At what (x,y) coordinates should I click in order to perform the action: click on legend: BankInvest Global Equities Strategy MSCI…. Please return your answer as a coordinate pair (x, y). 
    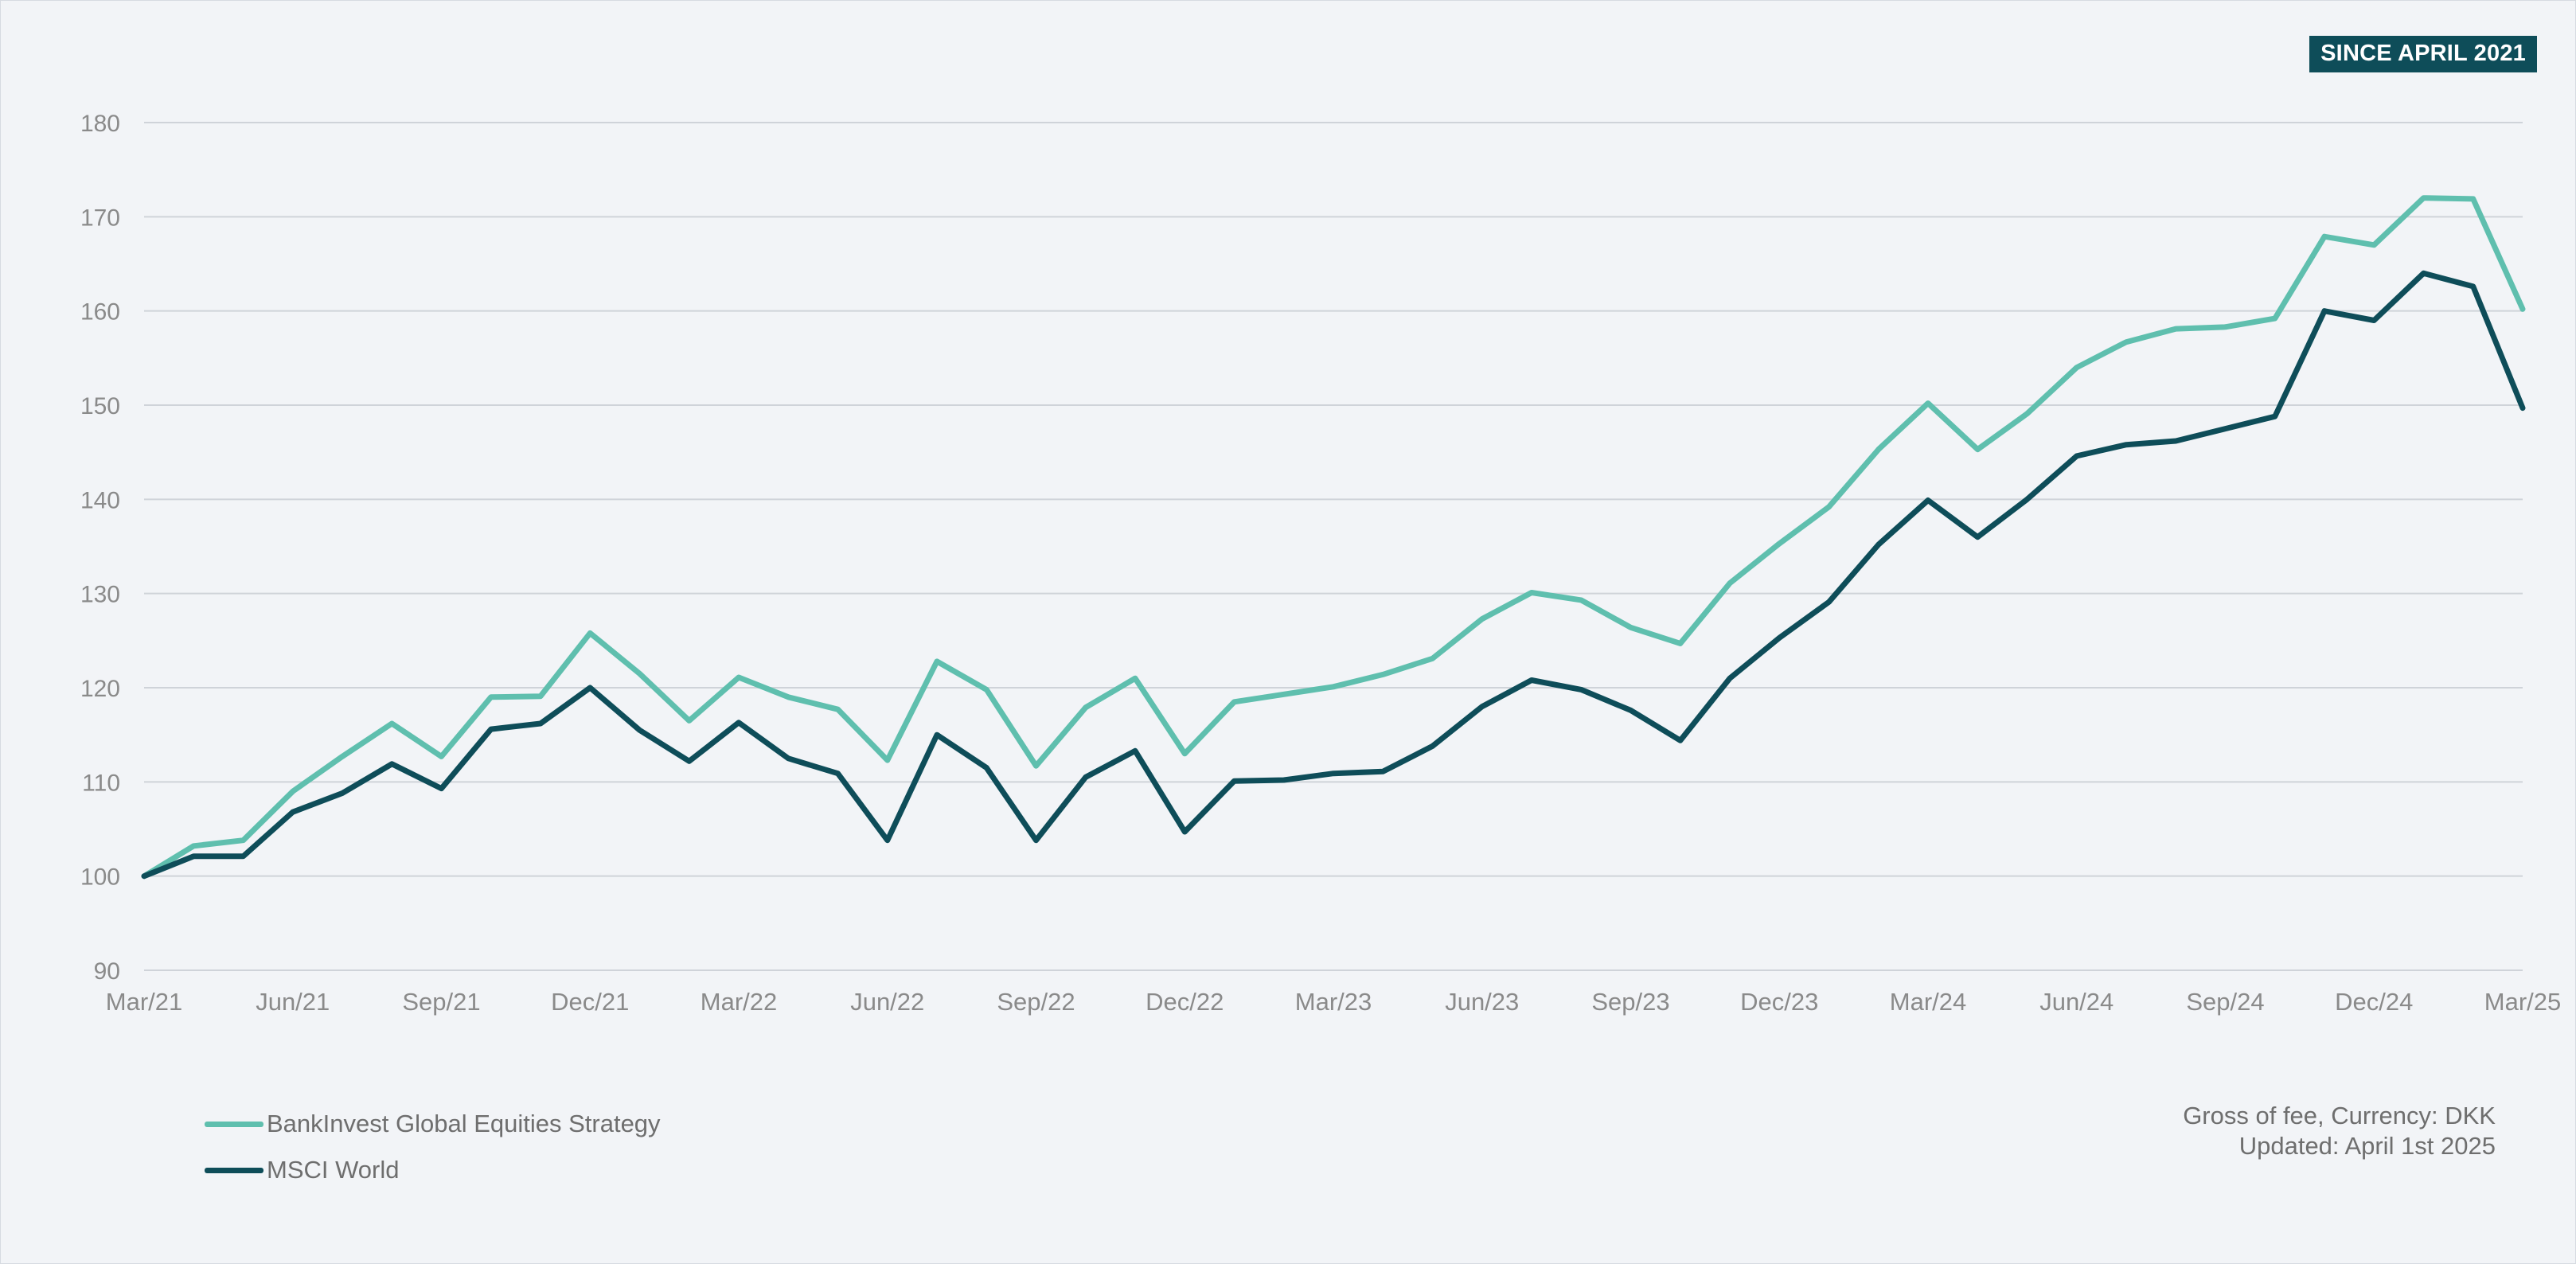
    Looking at the image, I should click on (433, 1147).